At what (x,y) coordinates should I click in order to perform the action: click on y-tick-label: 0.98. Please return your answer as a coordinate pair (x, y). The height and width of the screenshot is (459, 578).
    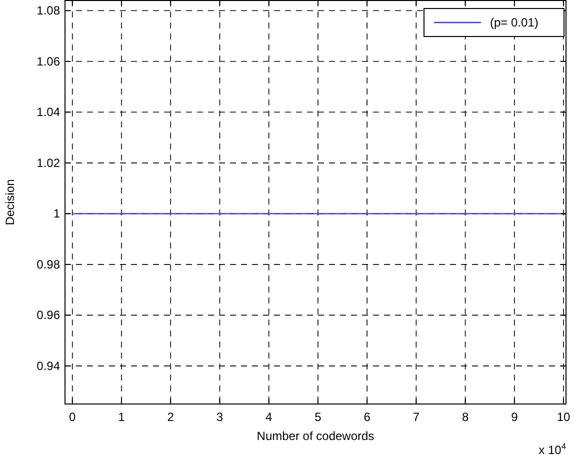
    Looking at the image, I should click on (48, 264).